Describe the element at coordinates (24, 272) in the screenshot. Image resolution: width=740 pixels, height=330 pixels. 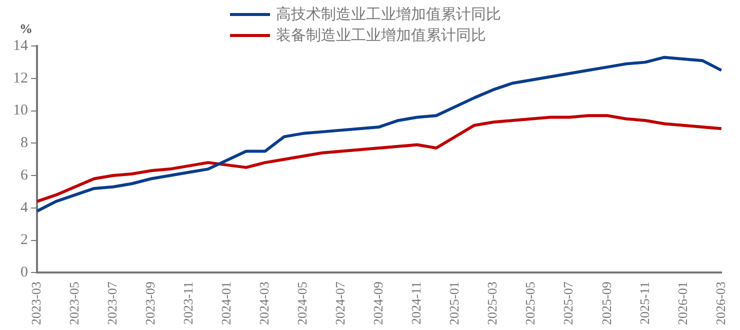
I see `y-tick-label: 0` at that location.